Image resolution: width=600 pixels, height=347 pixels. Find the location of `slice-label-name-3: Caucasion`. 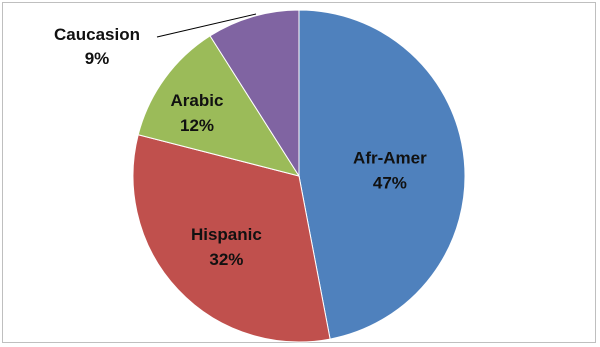

slice-label-name-3: Caucasion is located at coordinates (97, 34).